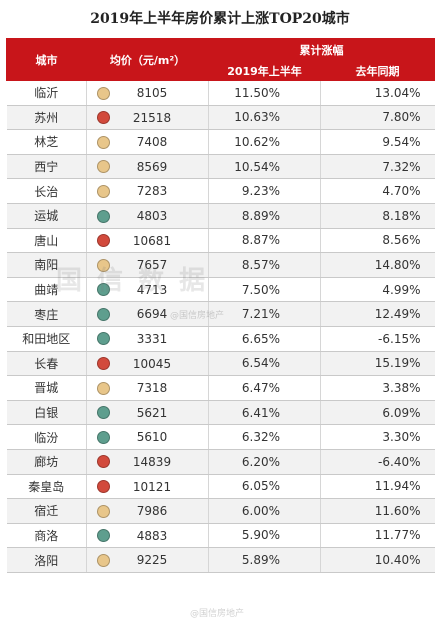  Describe the element at coordinates (147, 59) in the screenshot. I see `header-price: 均价（元/m²）` at that location.